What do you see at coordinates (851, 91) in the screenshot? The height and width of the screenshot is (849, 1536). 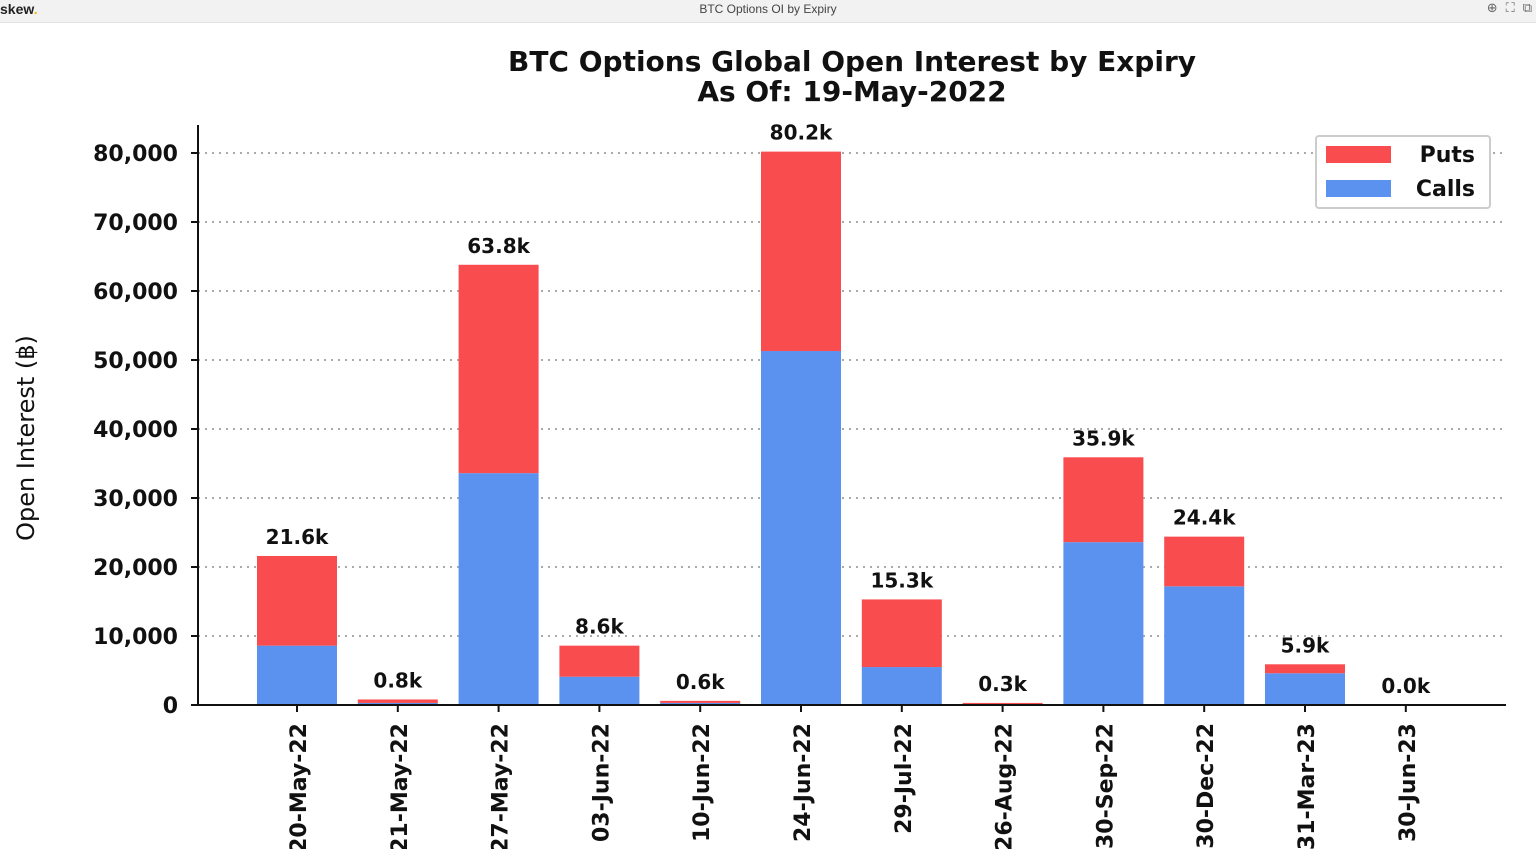 I see `chart-subtitle: As Of: 19-May-2022` at bounding box center [851, 91].